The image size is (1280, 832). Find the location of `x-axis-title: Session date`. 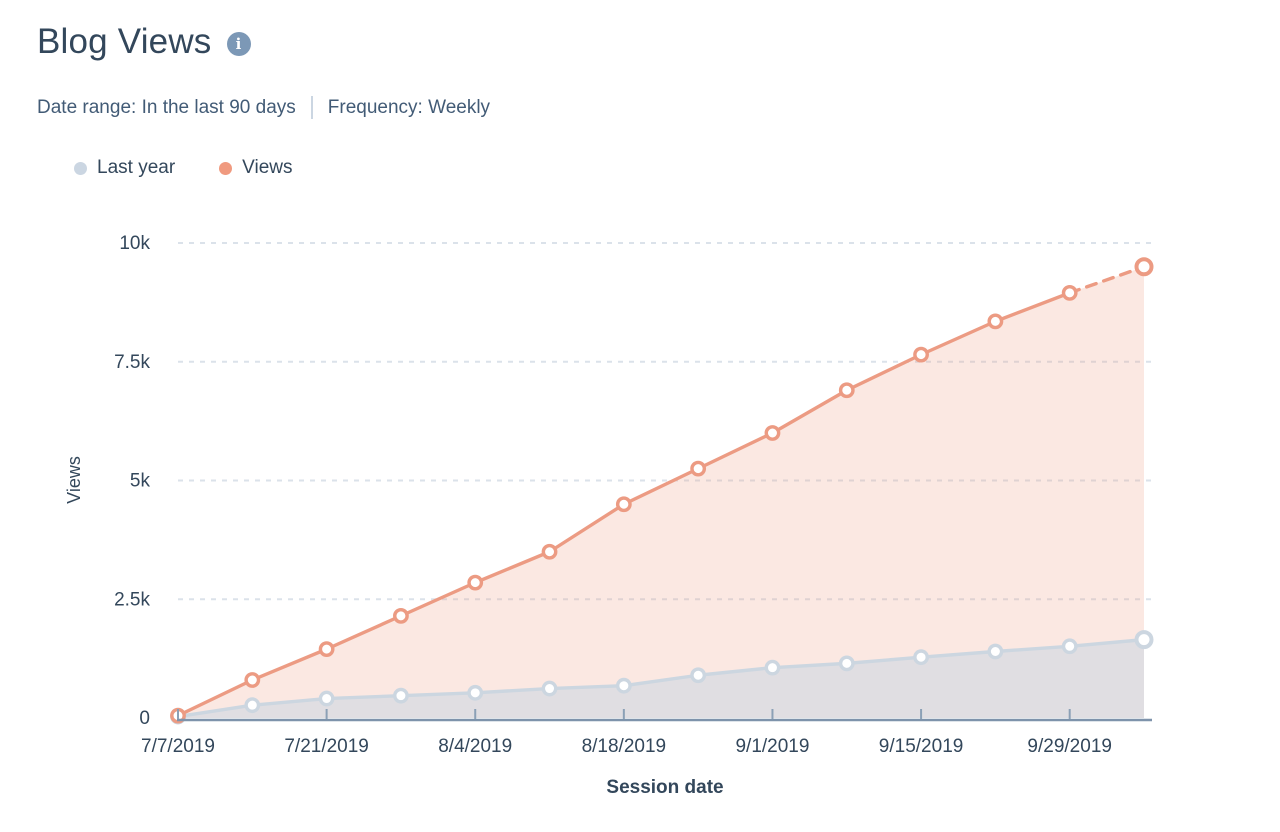

x-axis-title: Session date is located at coordinates (664, 787).